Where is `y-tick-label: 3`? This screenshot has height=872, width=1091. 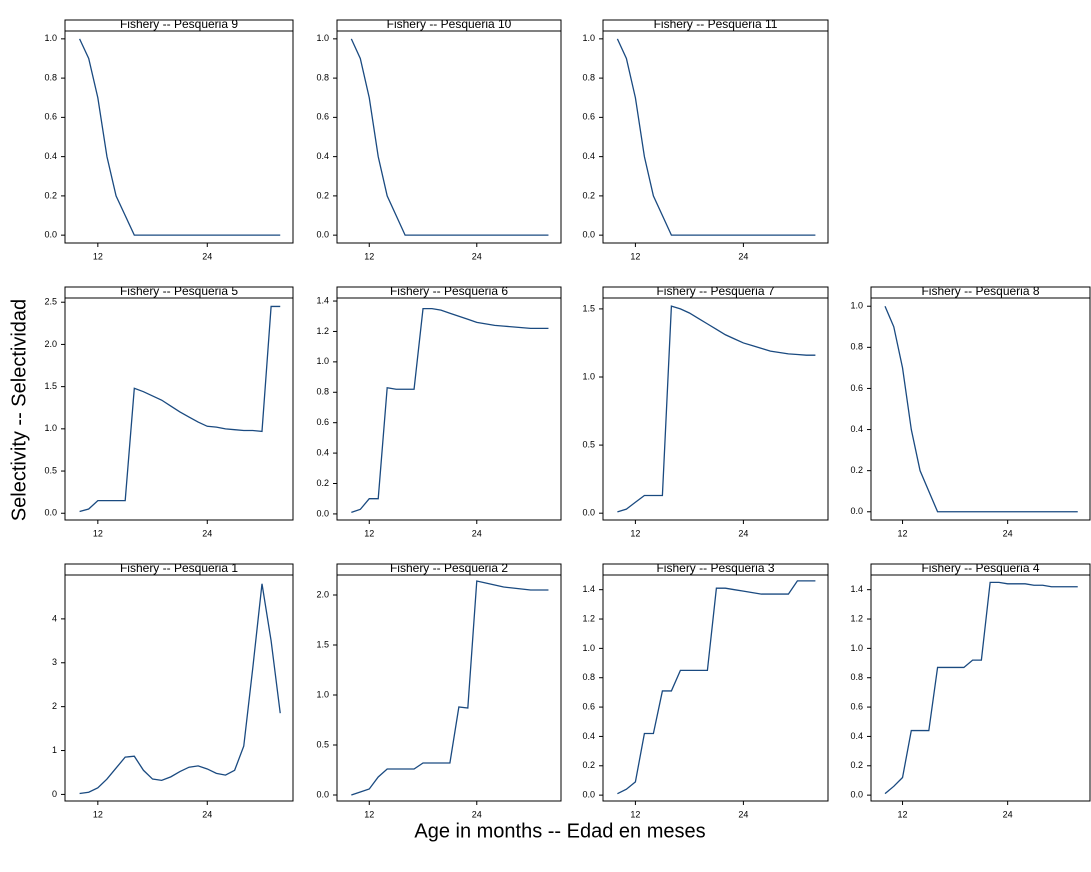
y-tick-label: 3 is located at coordinates (54, 662).